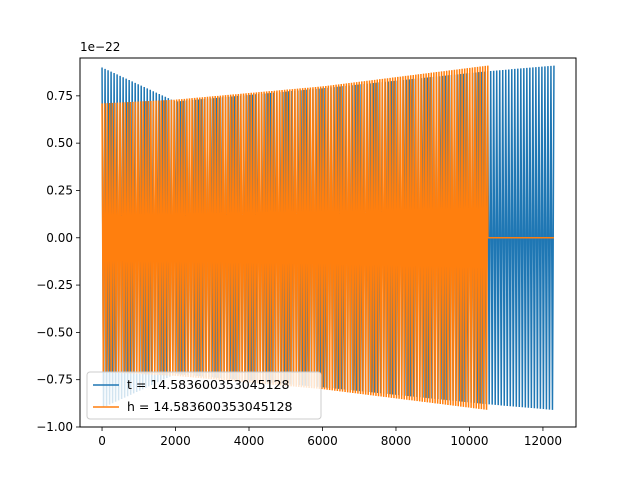  I want to click on legend-label-2: h = 14.583600353045128, so click(210, 406).